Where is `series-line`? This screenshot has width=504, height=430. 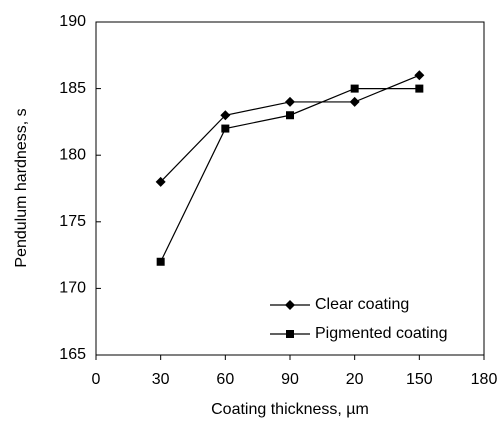 series-line is located at coordinates (290, 128).